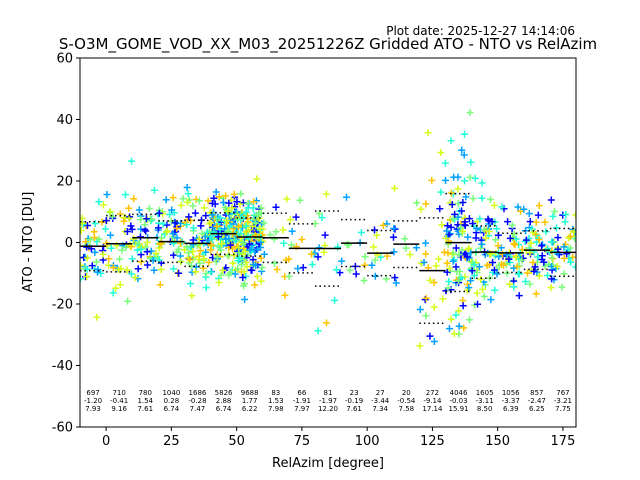  Describe the element at coordinates (367, 441) in the screenshot. I see `x-tick-label: 100` at that location.